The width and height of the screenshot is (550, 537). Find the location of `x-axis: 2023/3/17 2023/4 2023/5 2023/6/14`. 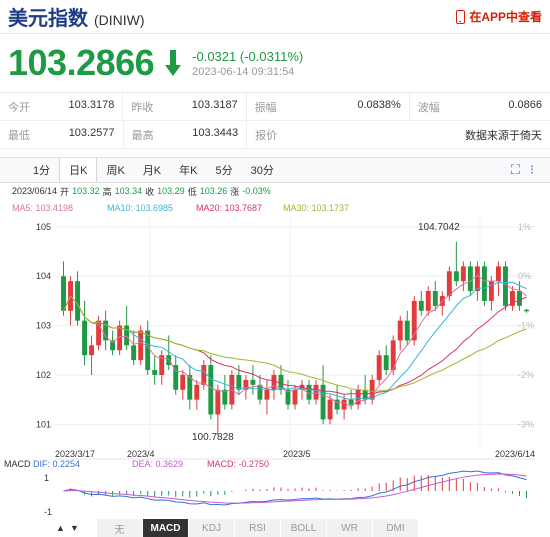

x-axis: 2023/3/17 2023/4 2023/5 2023/6/14 is located at coordinates (295, 454).